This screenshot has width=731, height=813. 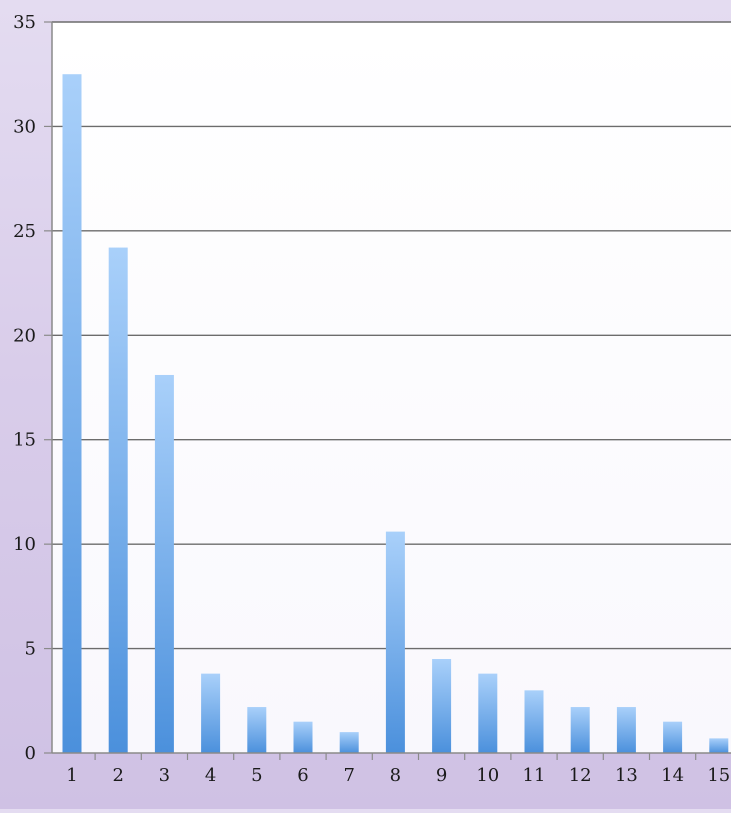 What do you see at coordinates (580, 775) in the screenshot?
I see `x-tick-label: 12` at bounding box center [580, 775].